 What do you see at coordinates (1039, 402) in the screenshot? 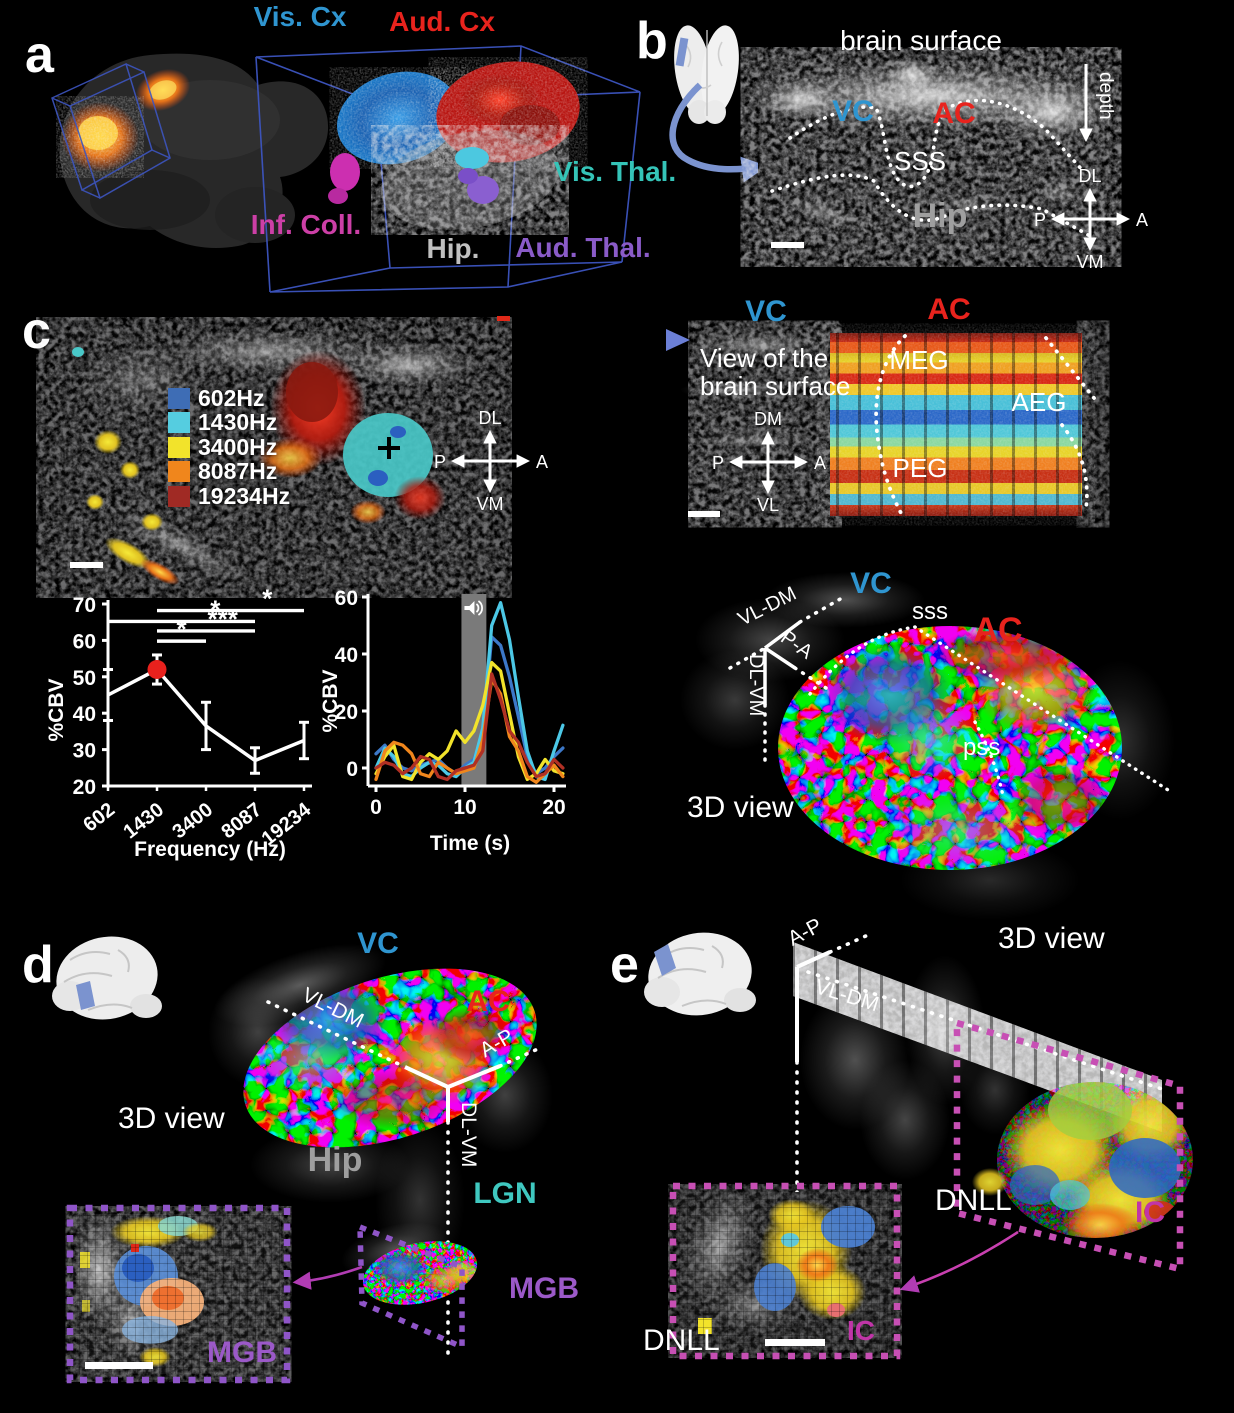
I see `label-aeg: AEG` at bounding box center [1039, 402].